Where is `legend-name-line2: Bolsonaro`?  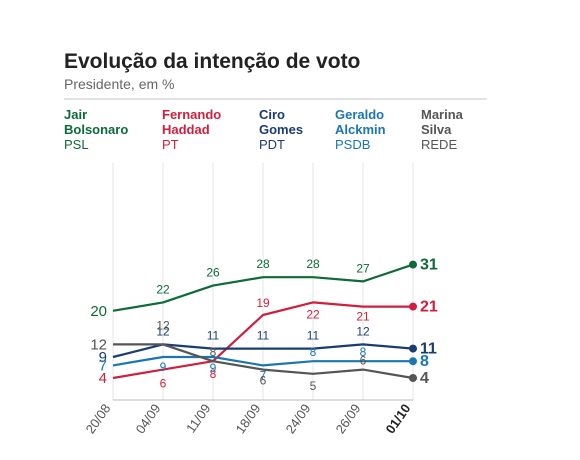 legend-name-line2: Bolsonaro is located at coordinates (96, 129).